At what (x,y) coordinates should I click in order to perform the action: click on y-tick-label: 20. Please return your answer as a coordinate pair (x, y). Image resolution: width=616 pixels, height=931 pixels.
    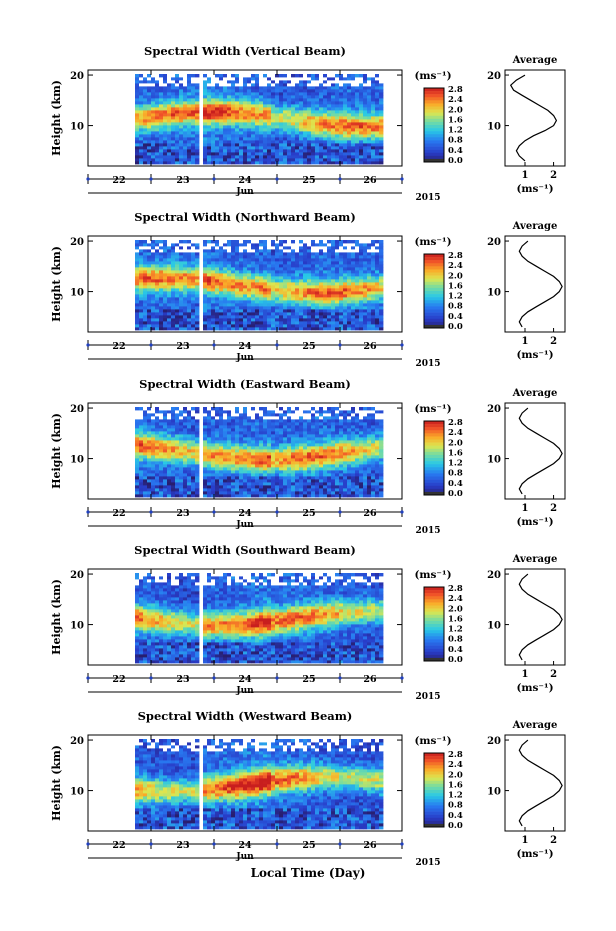
    Looking at the image, I should click on (77, 242).